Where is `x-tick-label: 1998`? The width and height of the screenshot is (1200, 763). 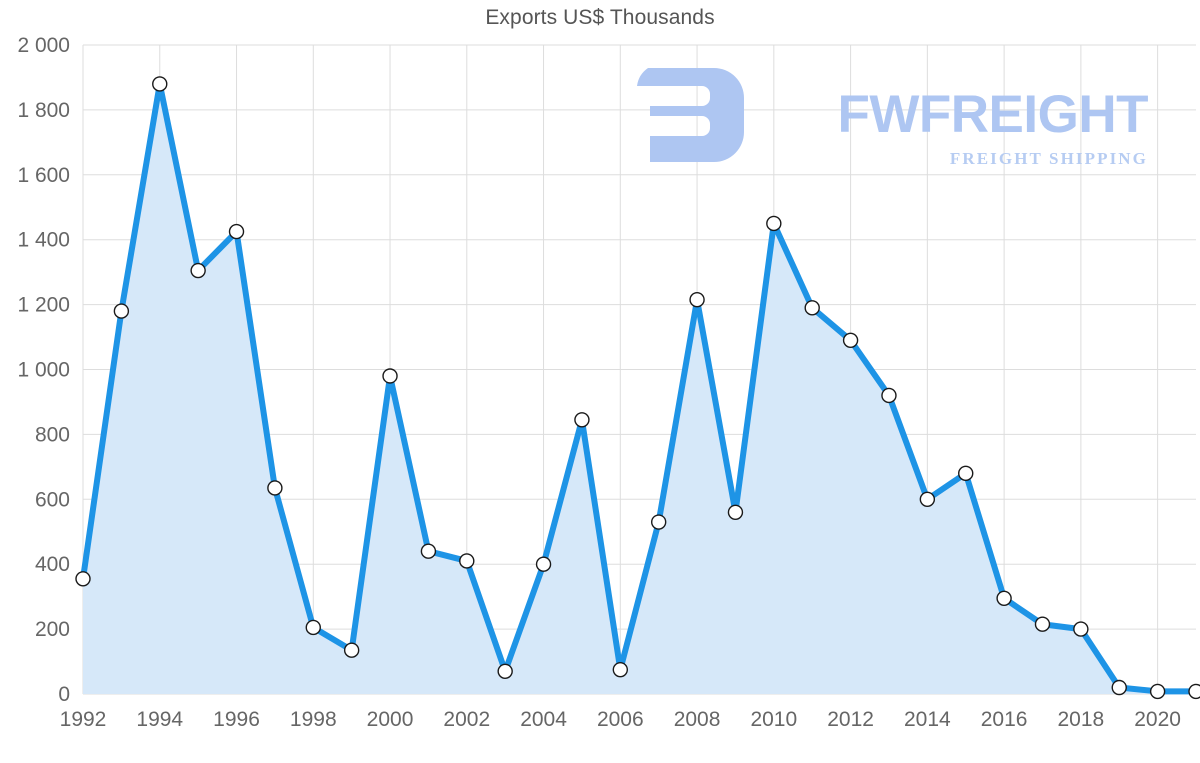
x-tick-label: 1998 is located at coordinates (313, 719).